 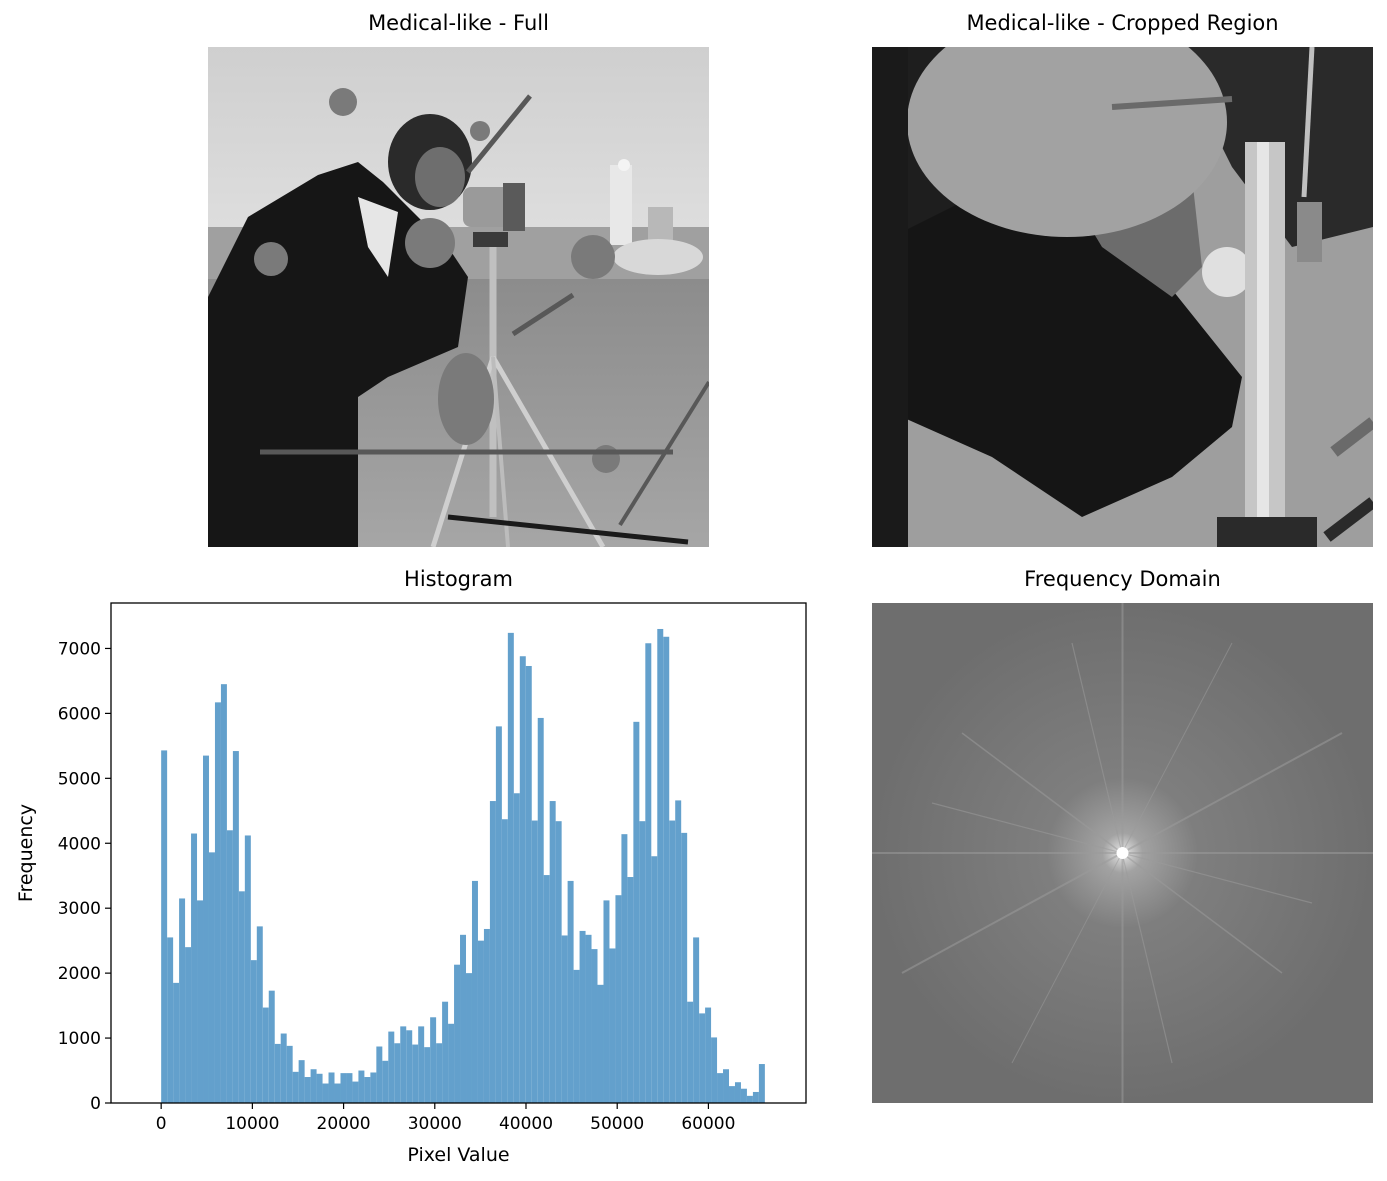 I want to click on cropped-image-title: Medical-like - Cropped Region, so click(x=1122, y=23).